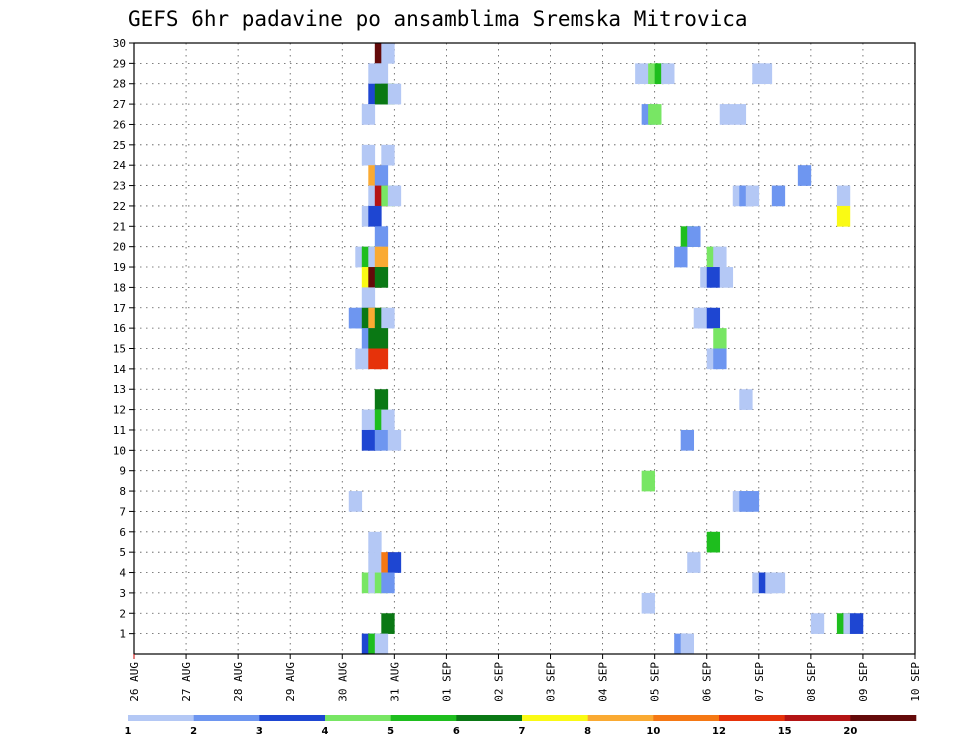 The height and width of the screenshot is (742, 960). I want to click on y-tick-label: 14, so click(120, 369).